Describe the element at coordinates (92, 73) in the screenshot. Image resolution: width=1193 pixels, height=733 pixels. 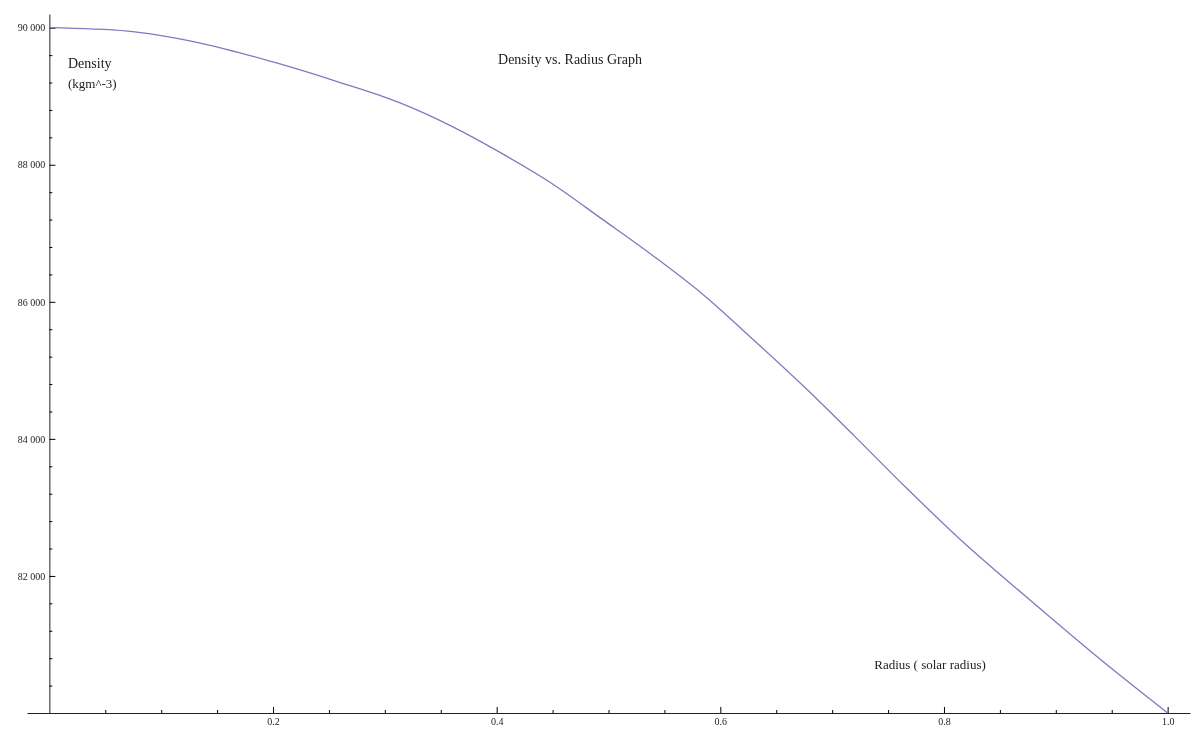
I see `y-axis-title: Density (kgm^-3)` at that location.